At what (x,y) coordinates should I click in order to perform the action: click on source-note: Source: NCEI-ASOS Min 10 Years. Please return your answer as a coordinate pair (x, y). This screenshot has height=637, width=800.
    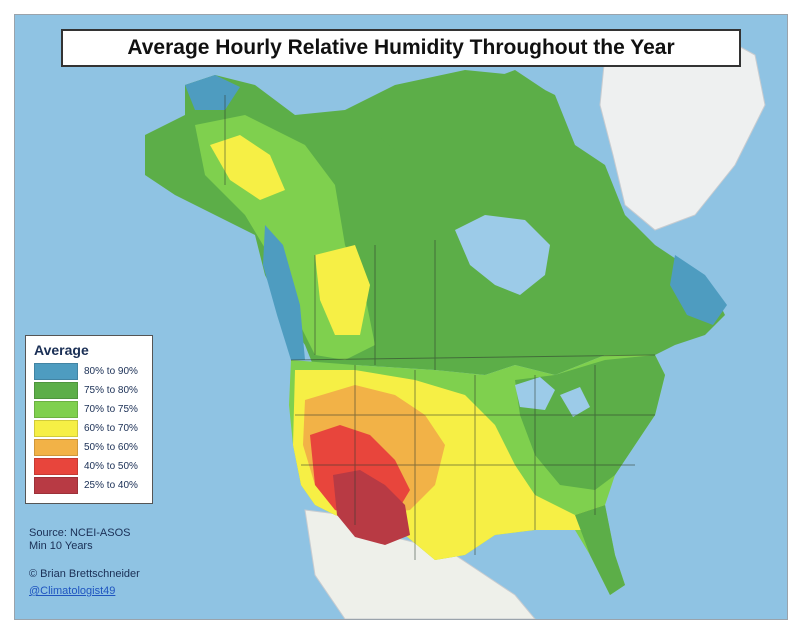
    Looking at the image, I should click on (79, 540).